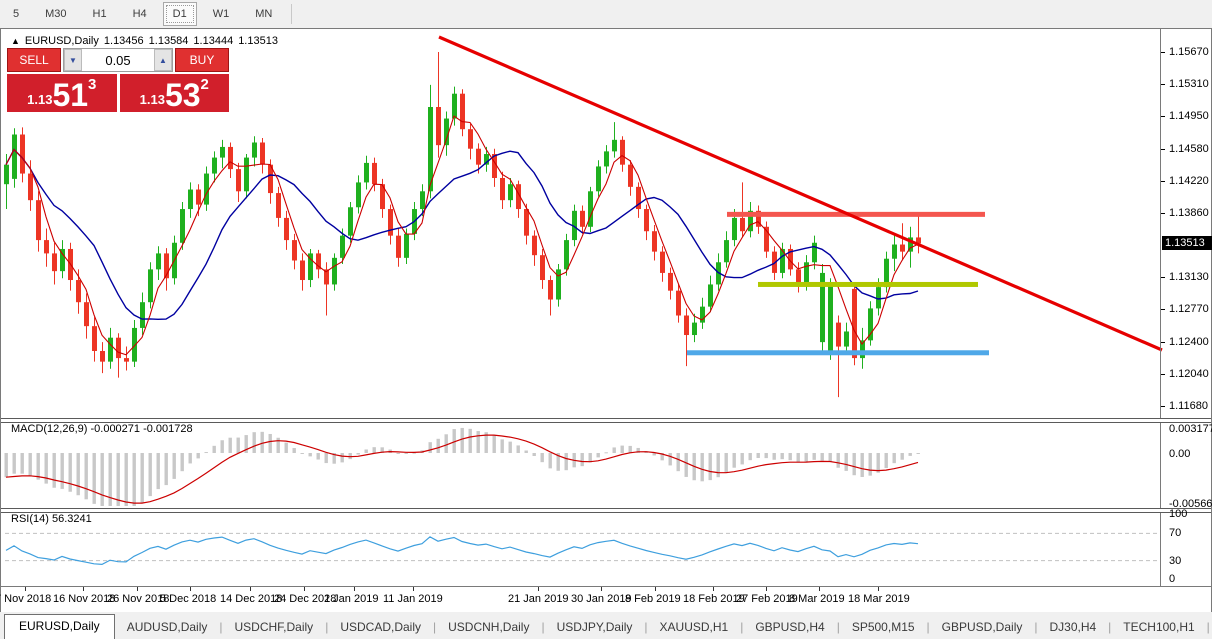 The height and width of the screenshot is (639, 1212). What do you see at coordinates (102, 429) in the screenshot?
I see `macd-label: MACD(12,26,9) -0.000271 -0.001728` at bounding box center [102, 429].